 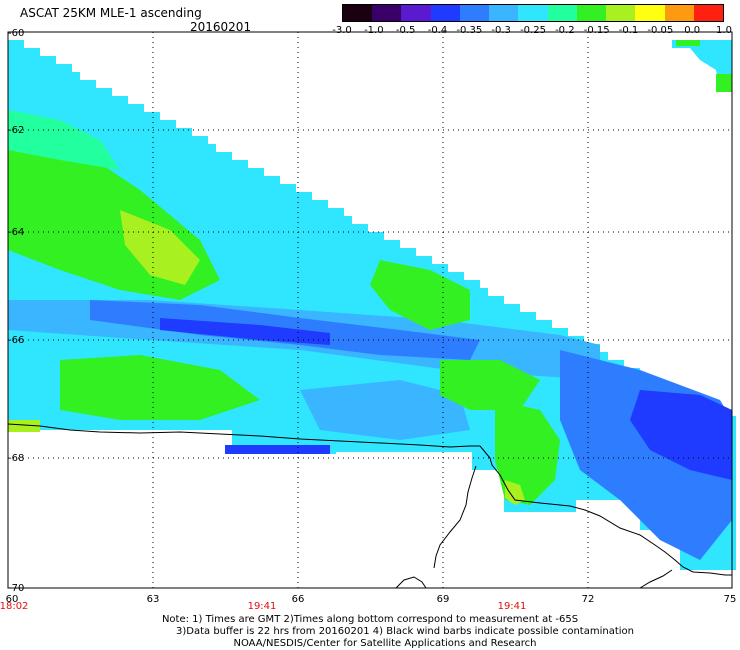 What do you see at coordinates (692, 30) in the screenshot?
I see `colorbar-label: 0.0` at bounding box center [692, 30].